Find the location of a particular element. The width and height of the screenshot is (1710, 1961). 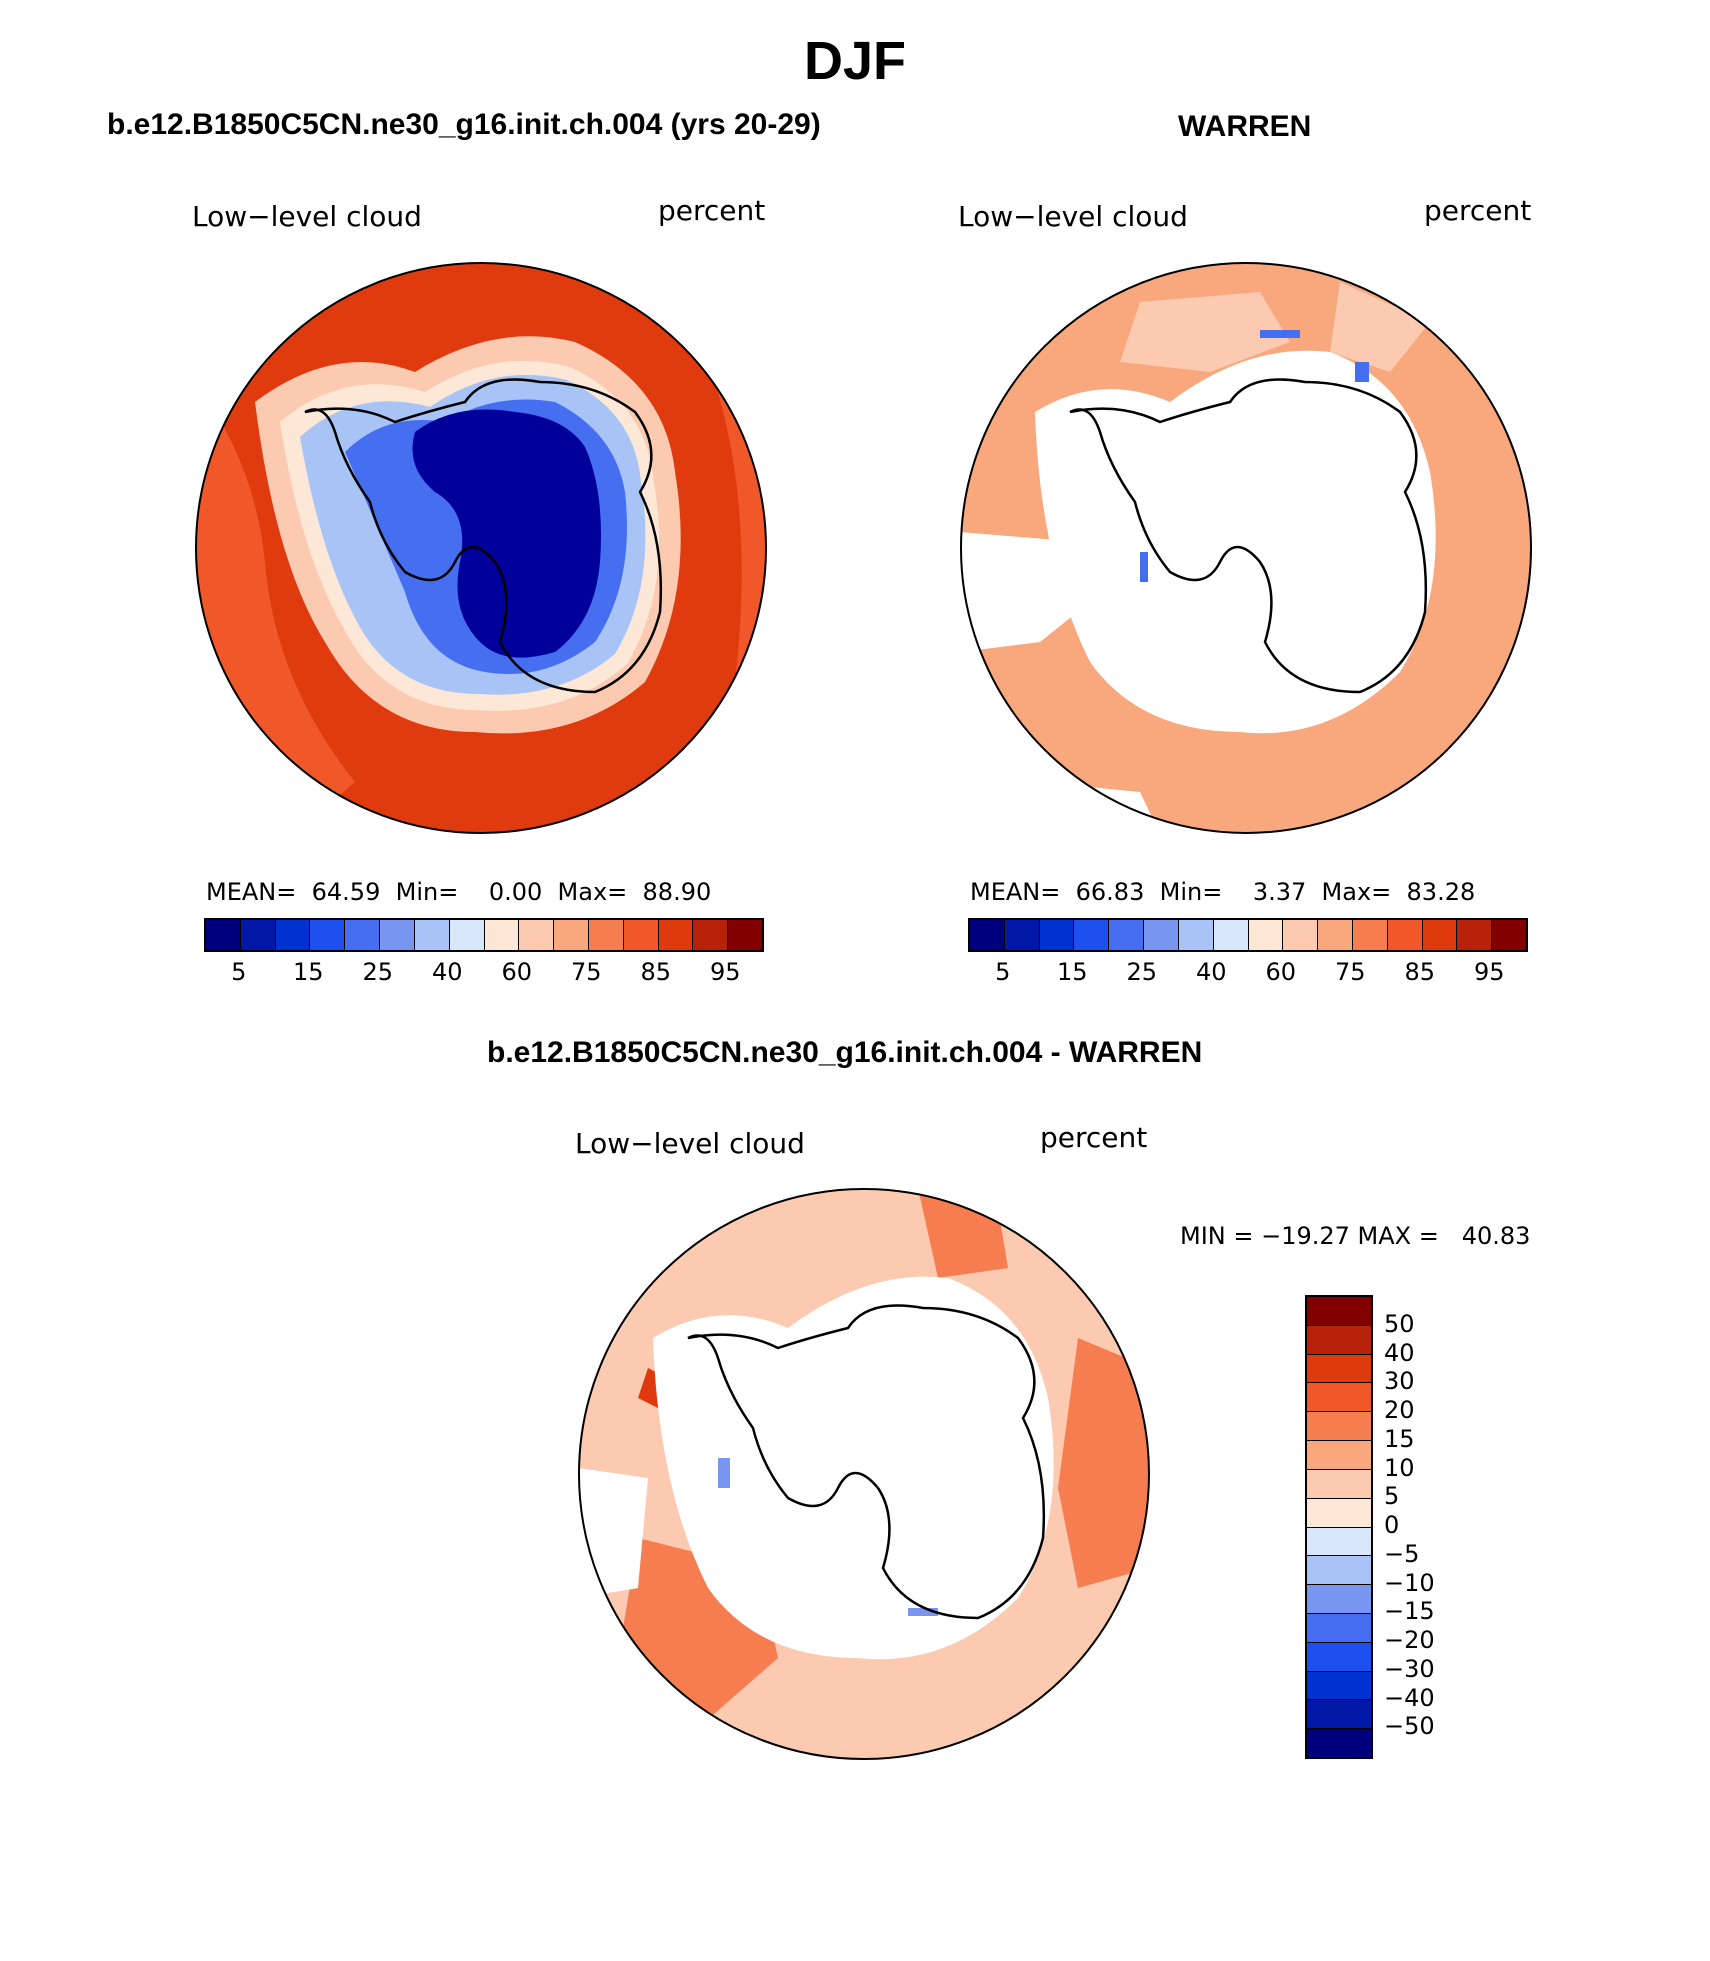

diff-missing-west is located at coordinates (613, 1533).